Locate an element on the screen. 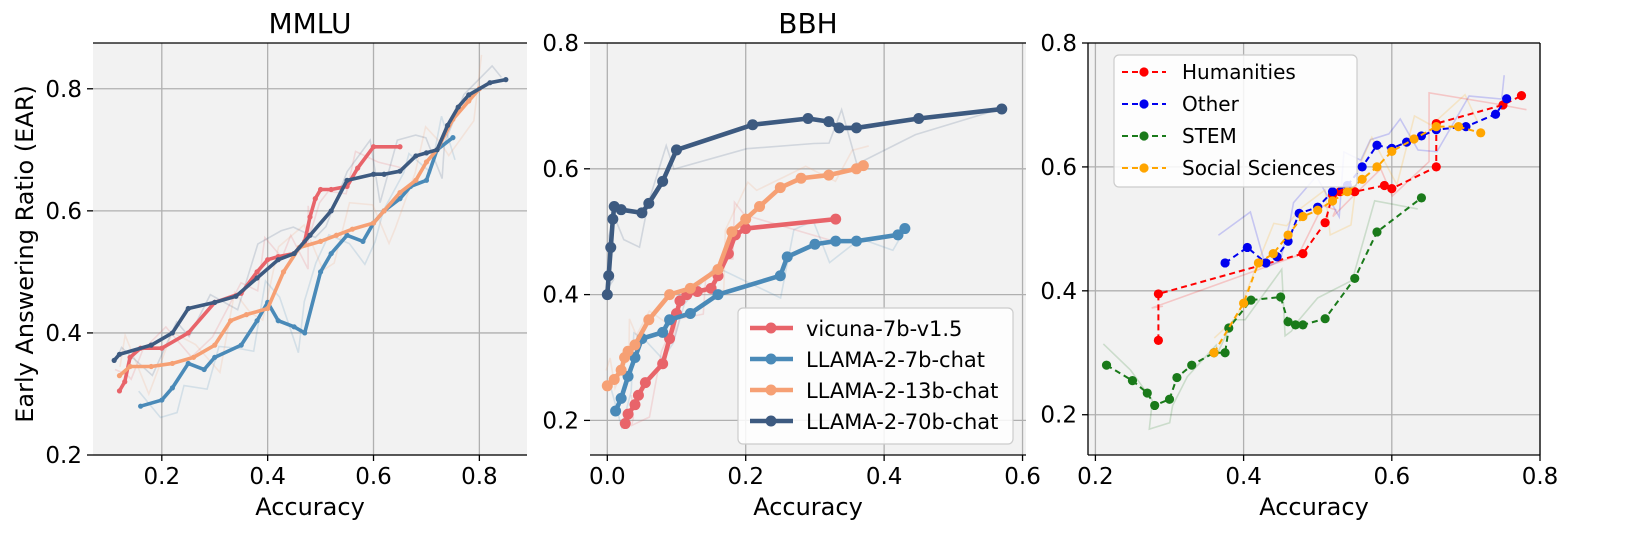 This screenshot has height=551, width=1628. legend: Humanities Other STEM Social Sciences is located at coordinates (1235, 121).